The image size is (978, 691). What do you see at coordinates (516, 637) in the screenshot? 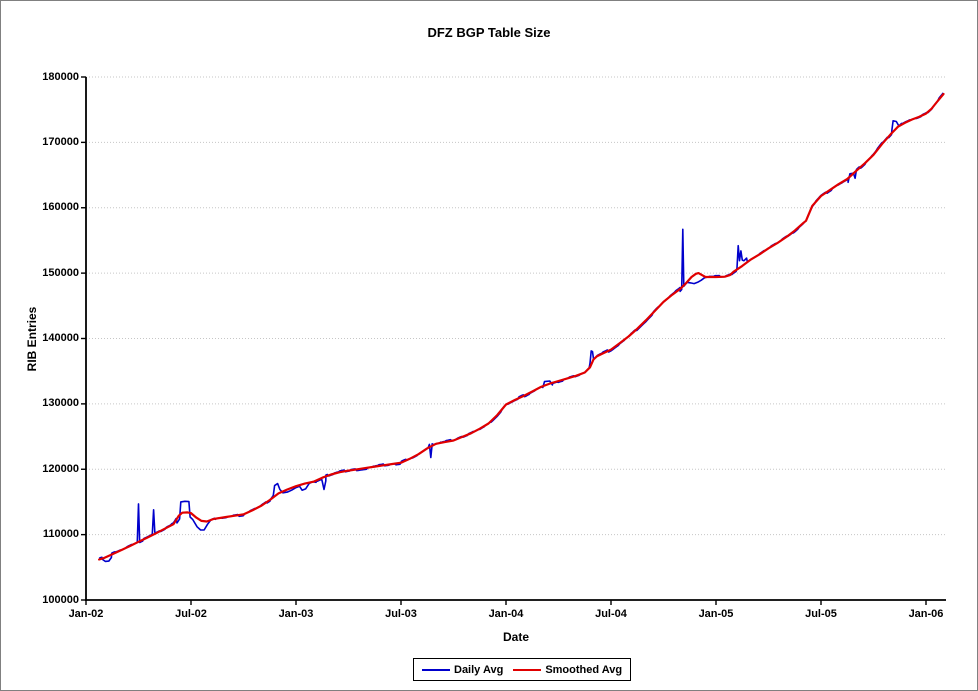
I see `x-axis-title: Date` at bounding box center [516, 637].